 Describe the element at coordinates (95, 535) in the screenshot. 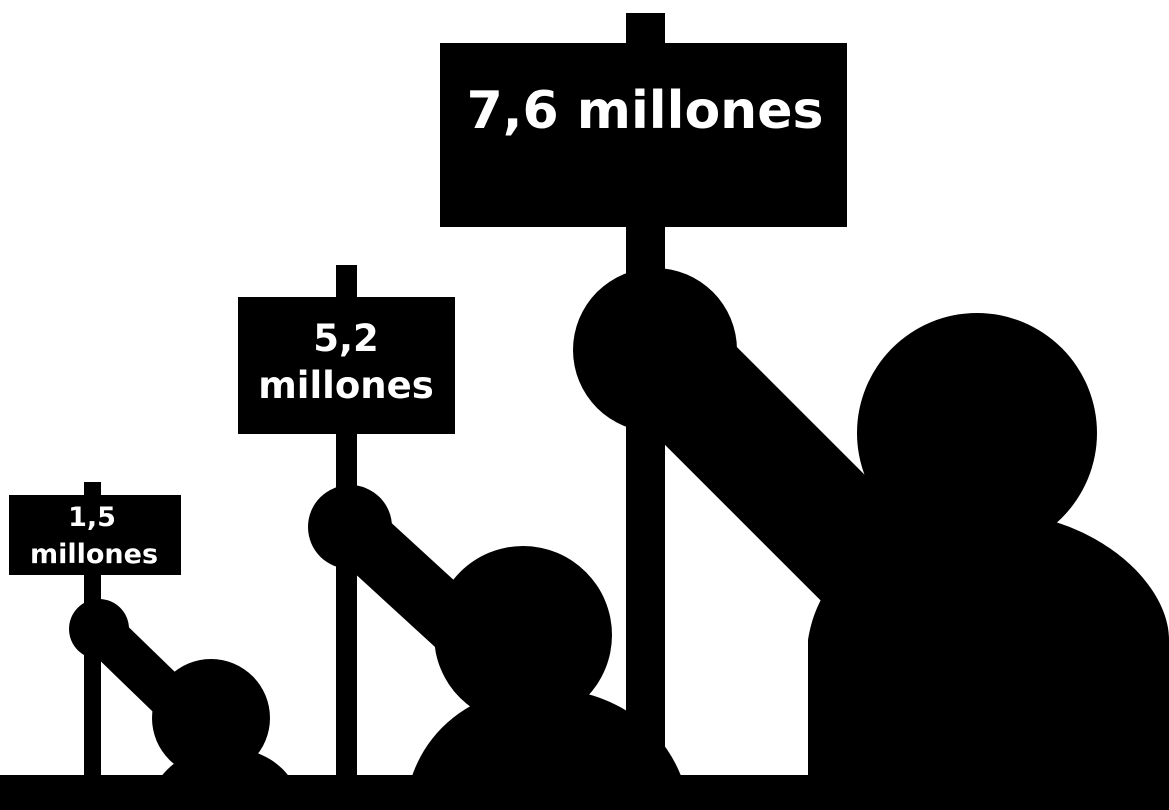

I see `sign-board-small` at that location.